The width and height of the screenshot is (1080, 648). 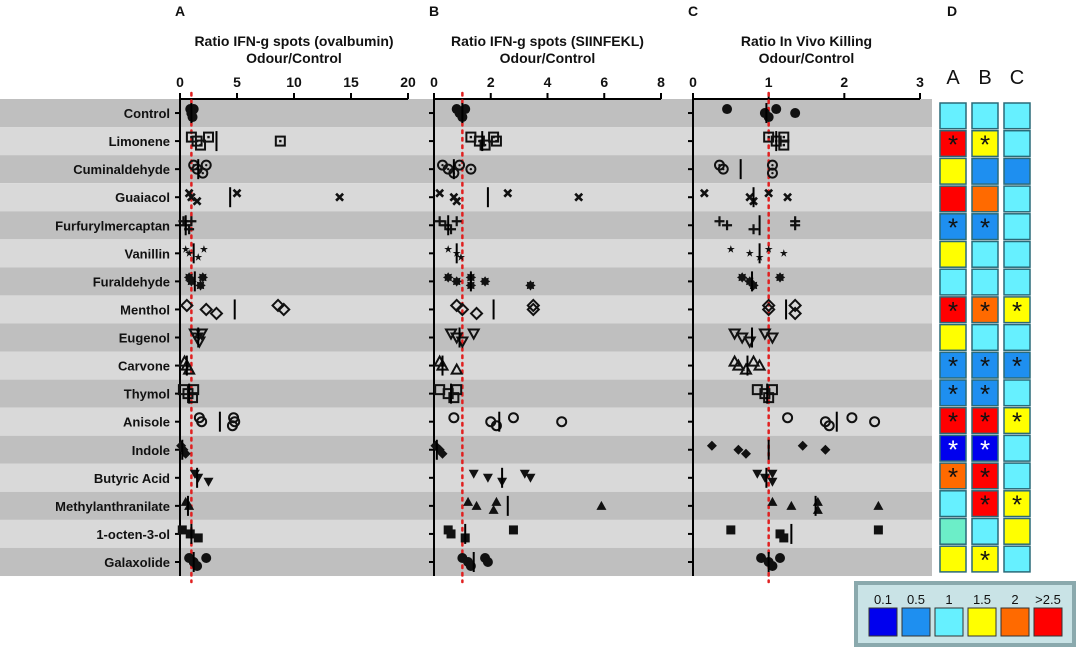 I want to click on heatmap-panel: DA B C* ** ** * ** * ** ** * ** ** ** **, so click(x=985, y=289).